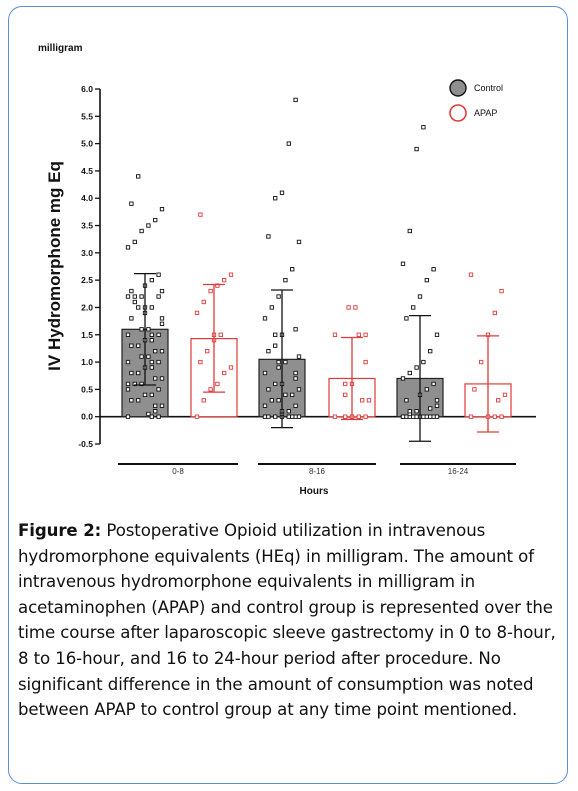 The width and height of the screenshot is (578, 791). Describe the element at coordinates (87, 389) in the screenshot. I see `y-tick-label: 0.5` at that location.